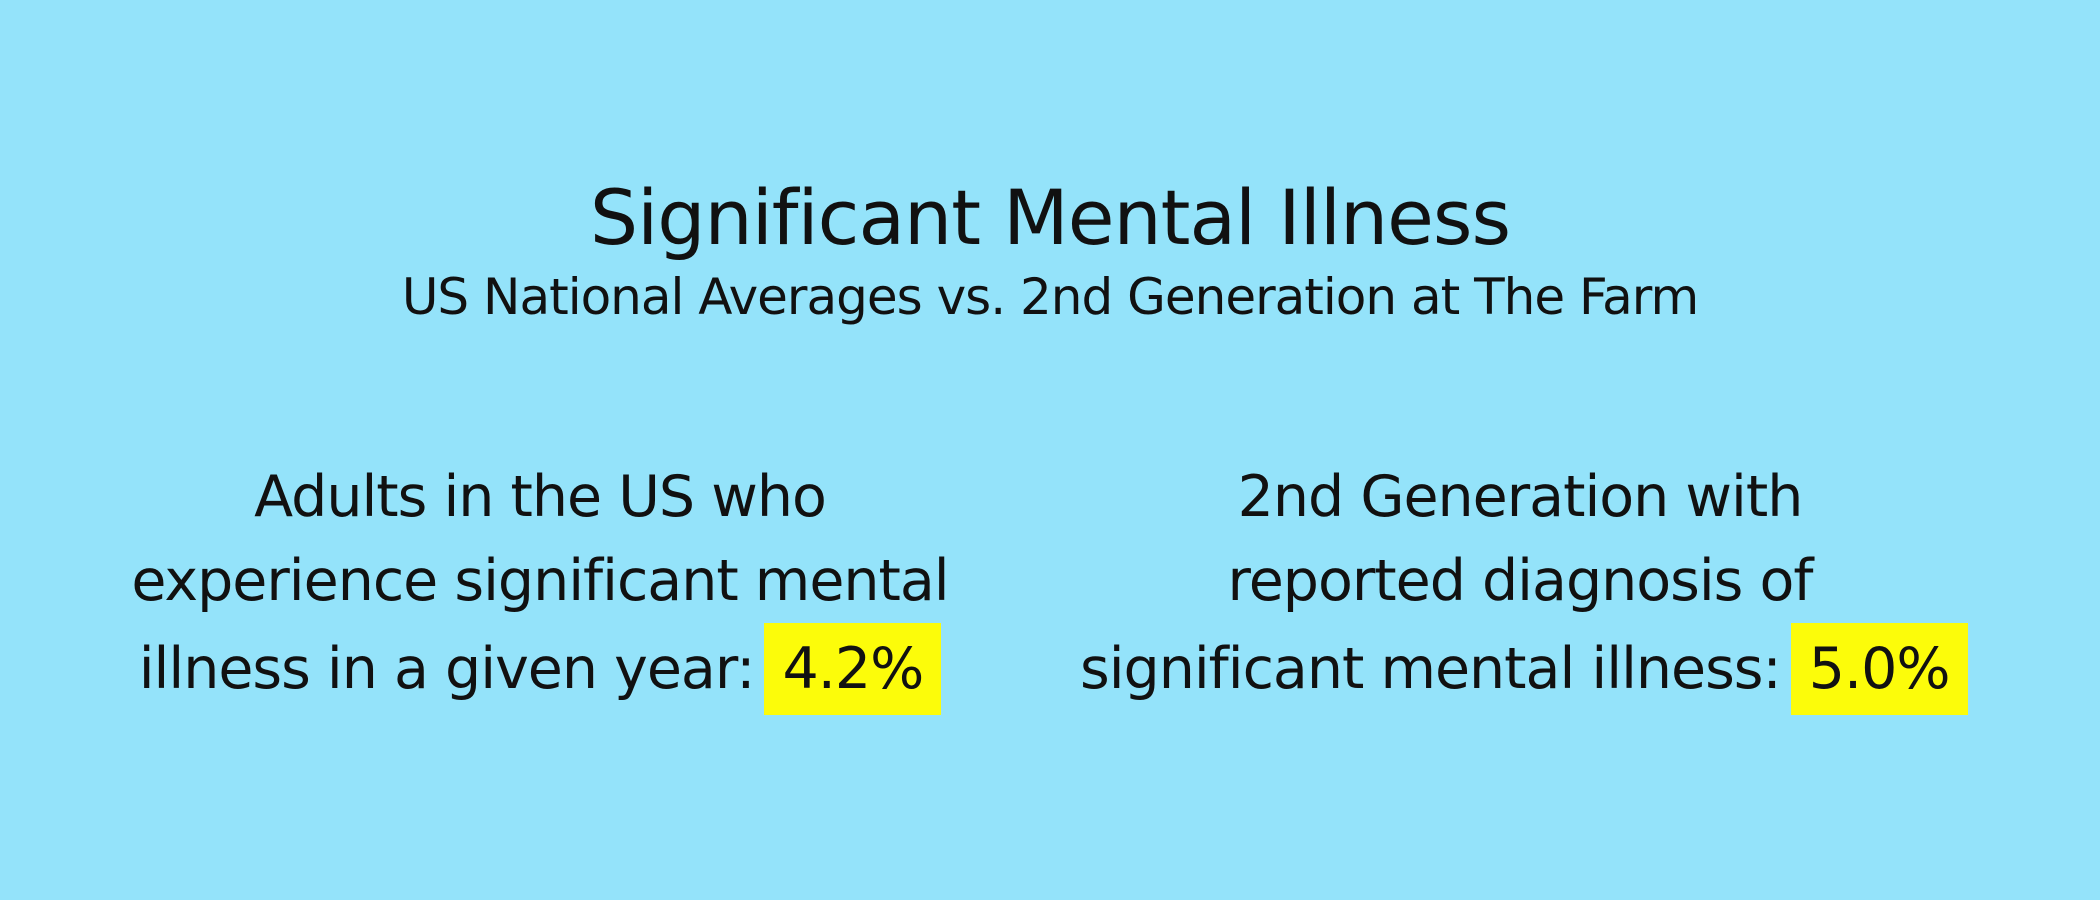 This screenshot has height=900, width=2100. I want to click on us-average-value: 4.2%, so click(853, 669).